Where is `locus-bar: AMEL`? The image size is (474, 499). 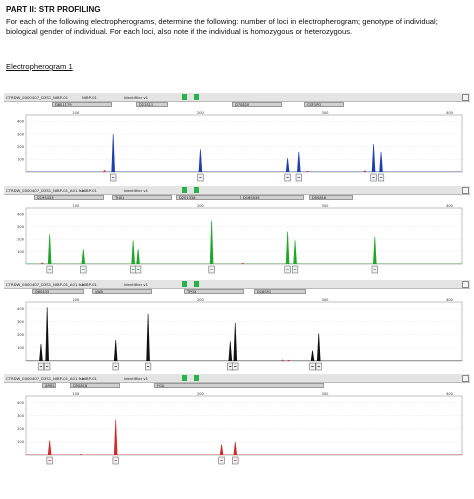
locus-bar: AMEL is located at coordinates (49, 385).